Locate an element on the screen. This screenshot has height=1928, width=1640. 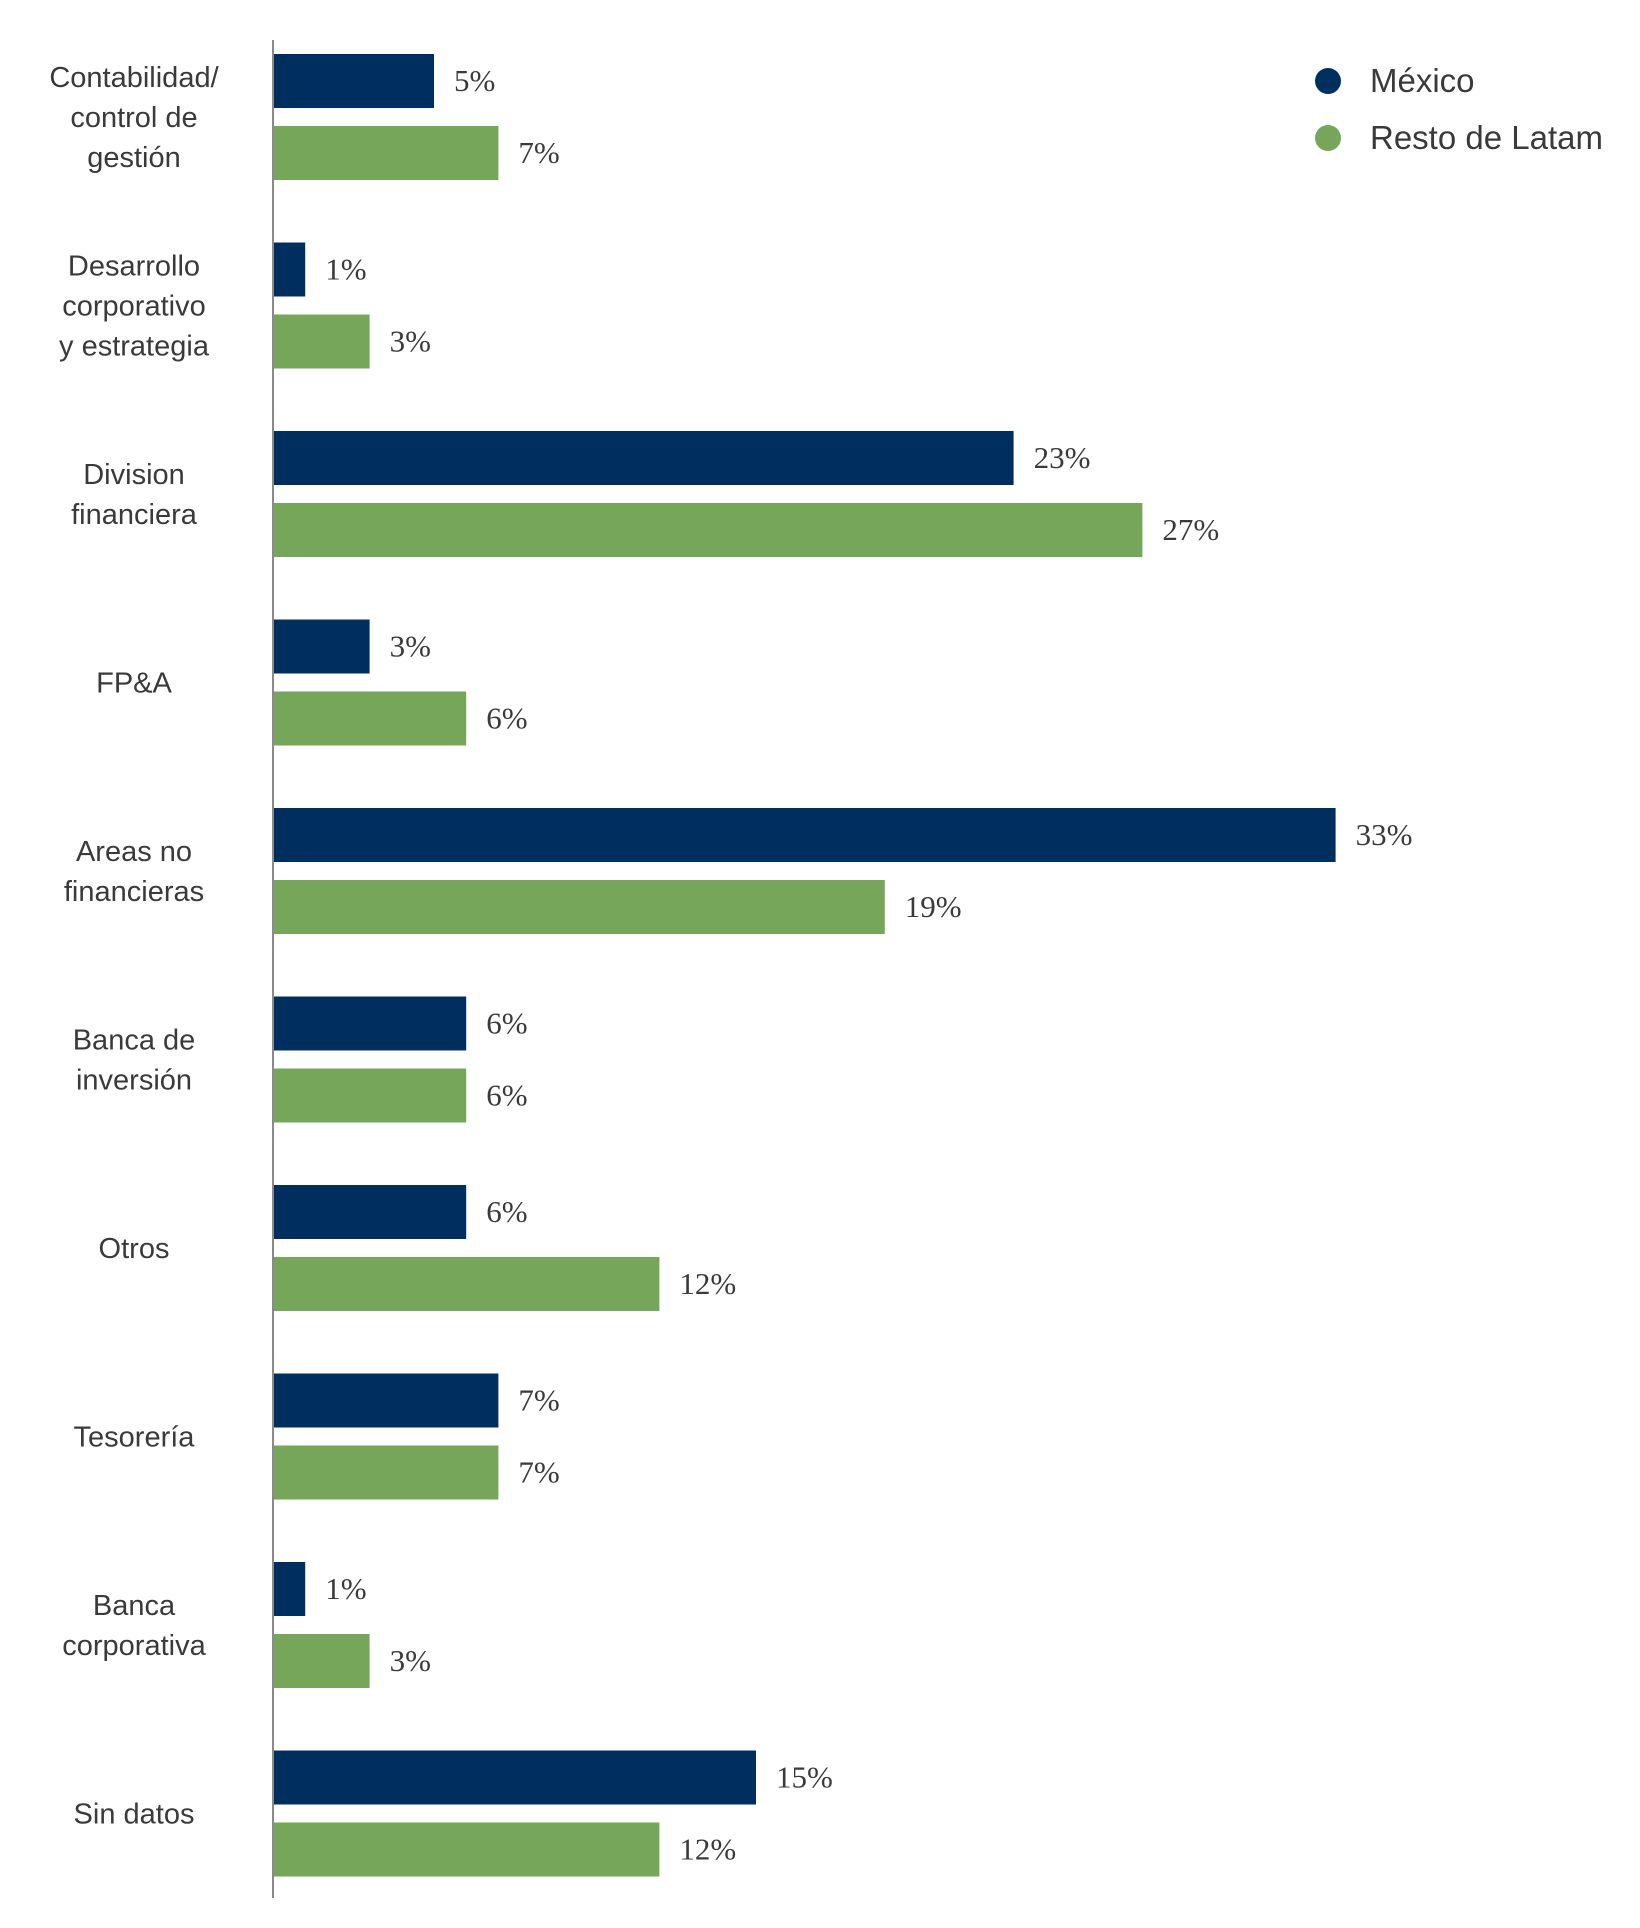
data-label: 23% is located at coordinates (1062, 457).